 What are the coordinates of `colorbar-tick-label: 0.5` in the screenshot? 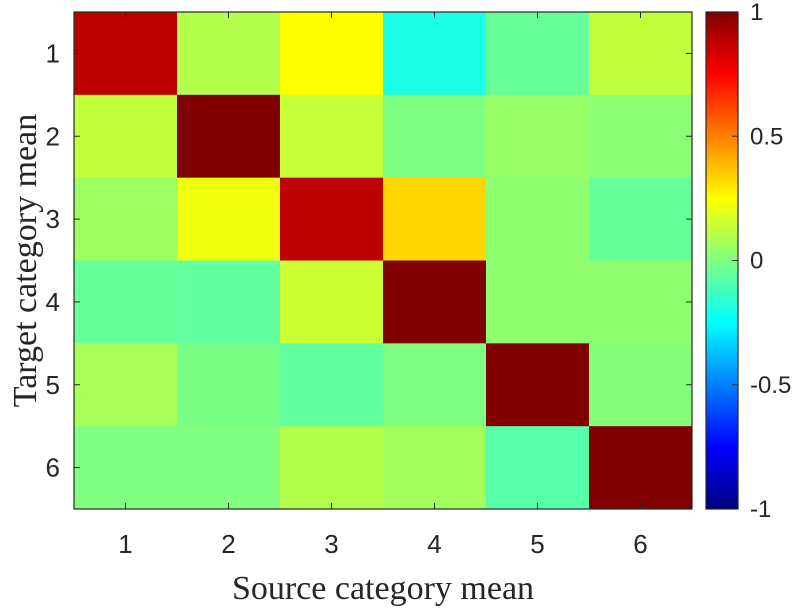 It's located at (766, 136).